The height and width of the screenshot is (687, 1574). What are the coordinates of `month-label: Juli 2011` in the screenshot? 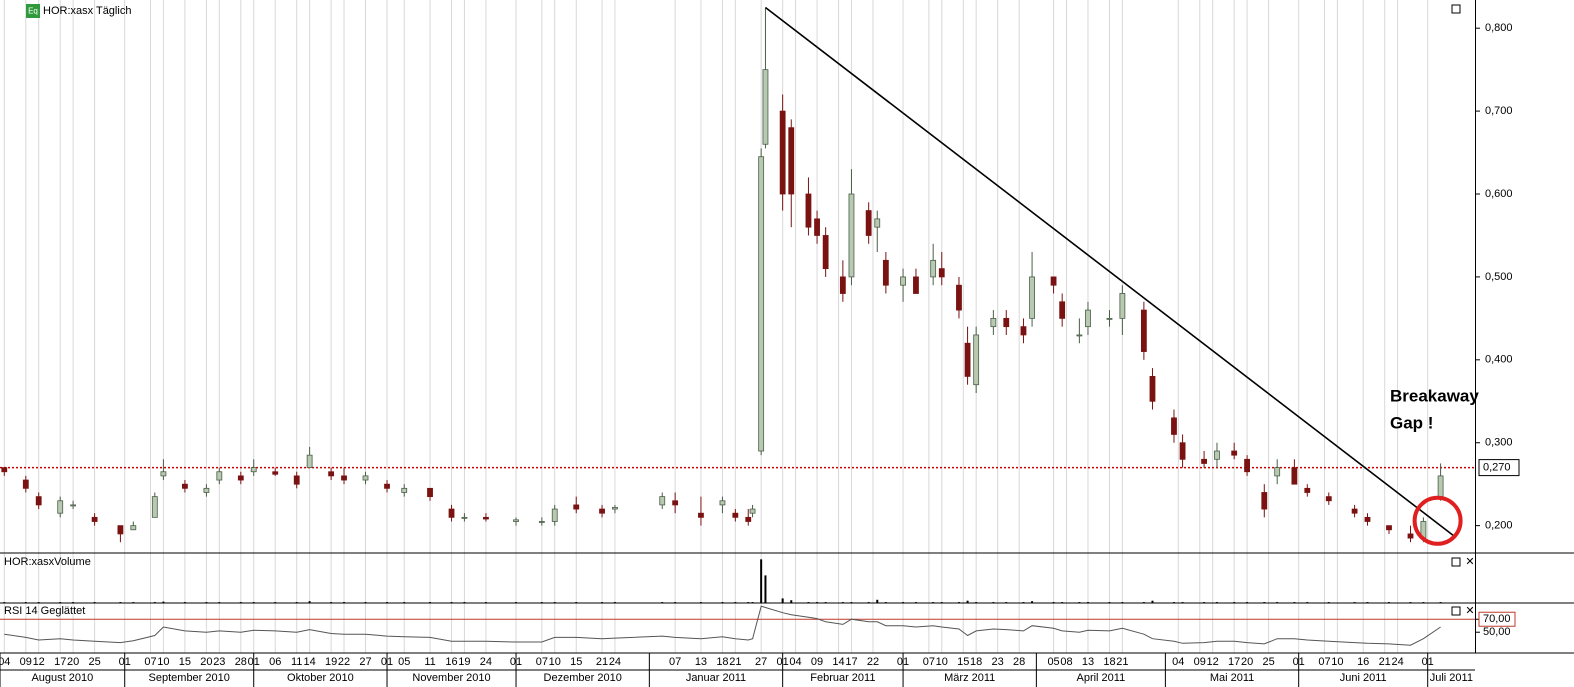 It's located at (1451, 678).